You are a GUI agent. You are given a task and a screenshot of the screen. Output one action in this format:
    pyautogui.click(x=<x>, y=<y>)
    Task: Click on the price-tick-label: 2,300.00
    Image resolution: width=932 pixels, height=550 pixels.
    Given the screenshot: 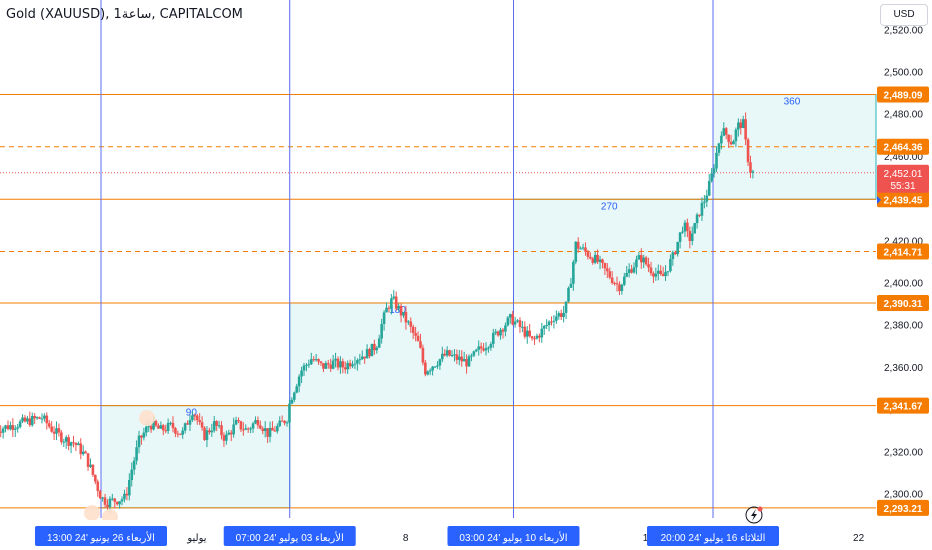 What is the action you would take?
    pyautogui.click(x=903, y=495)
    